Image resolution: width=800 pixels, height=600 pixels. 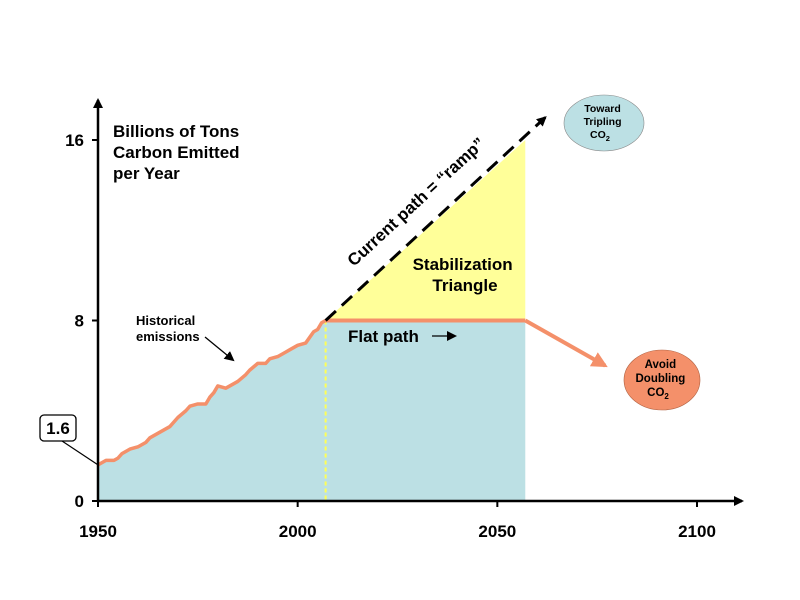 What do you see at coordinates (383, 336) in the screenshot?
I see `flat-path-label: Flat path` at bounding box center [383, 336].